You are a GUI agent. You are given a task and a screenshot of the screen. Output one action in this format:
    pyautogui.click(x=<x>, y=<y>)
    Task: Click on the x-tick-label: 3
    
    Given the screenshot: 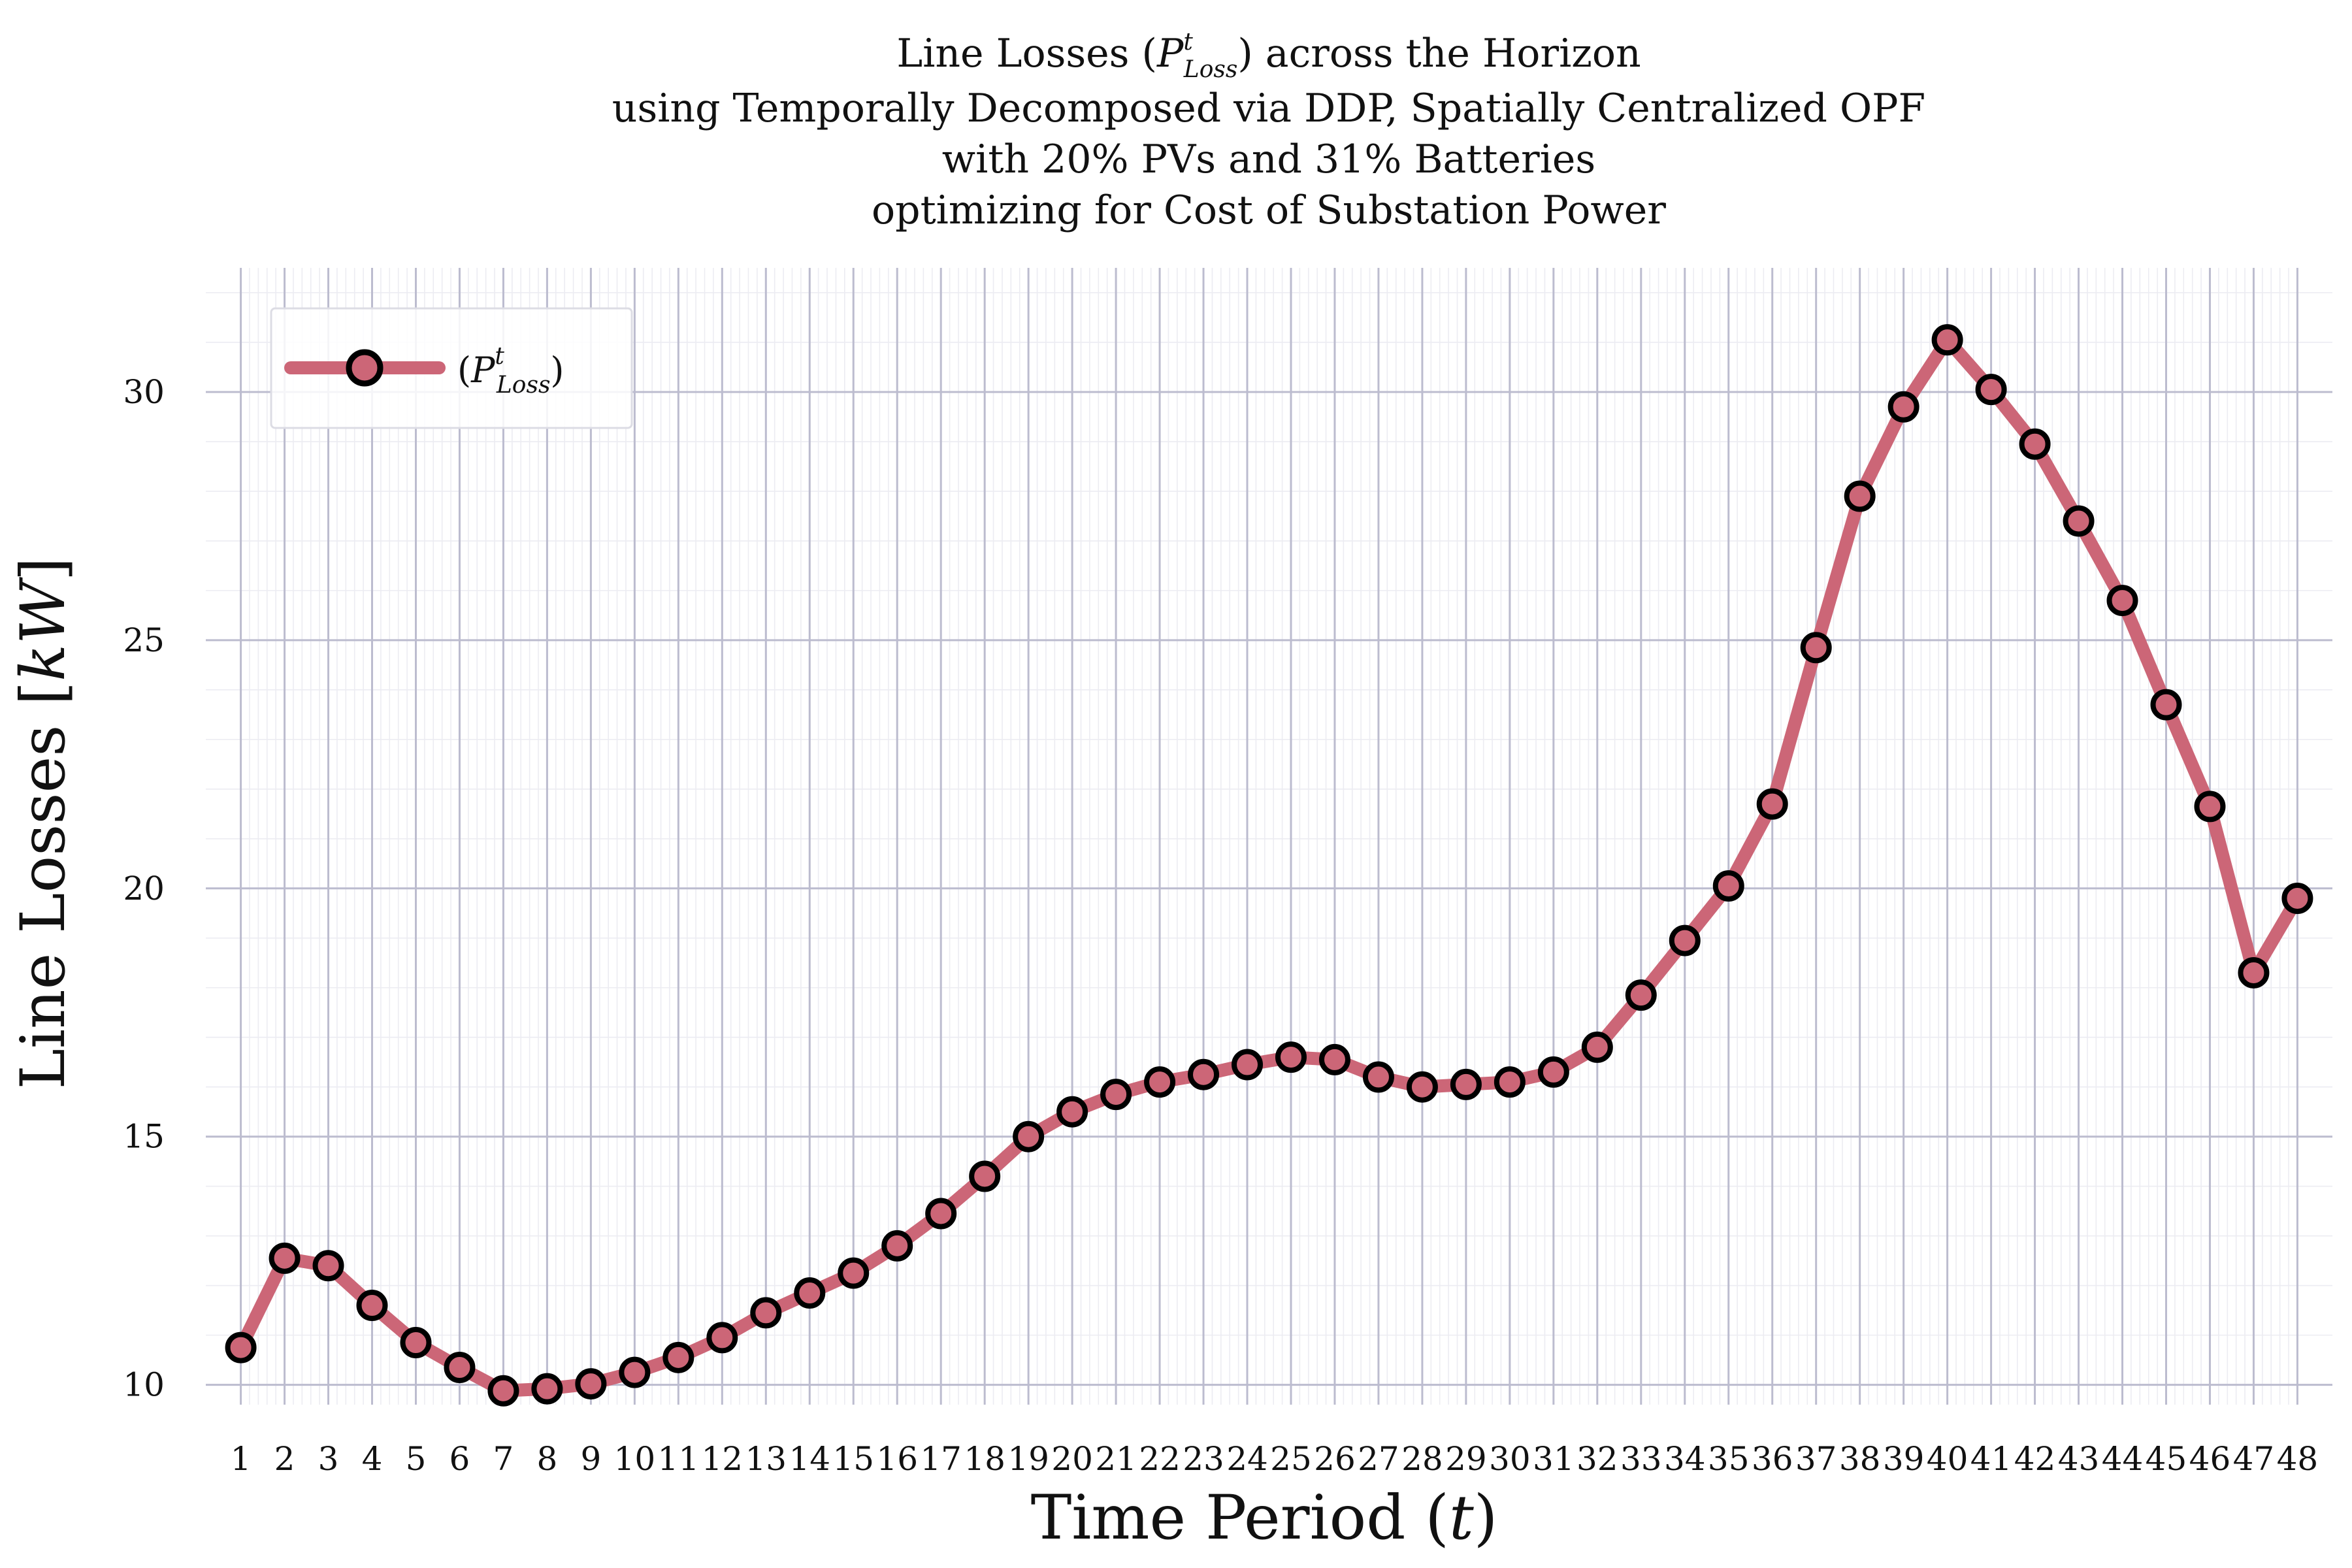 What is the action you would take?
    pyautogui.click(x=328, y=1459)
    